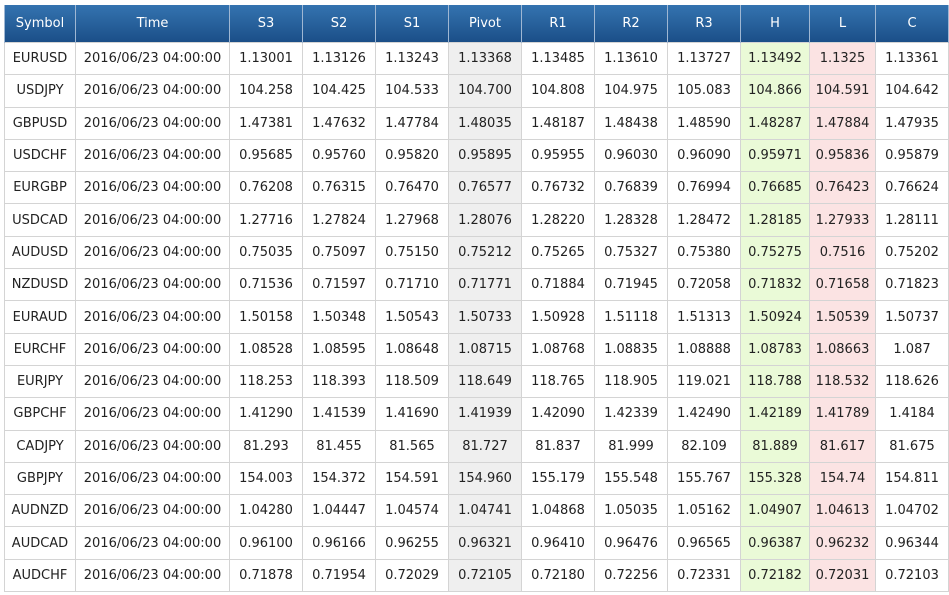 Image resolution: width=949 pixels, height=595 pixels. I want to click on cell-c: 81.675, so click(912, 446).